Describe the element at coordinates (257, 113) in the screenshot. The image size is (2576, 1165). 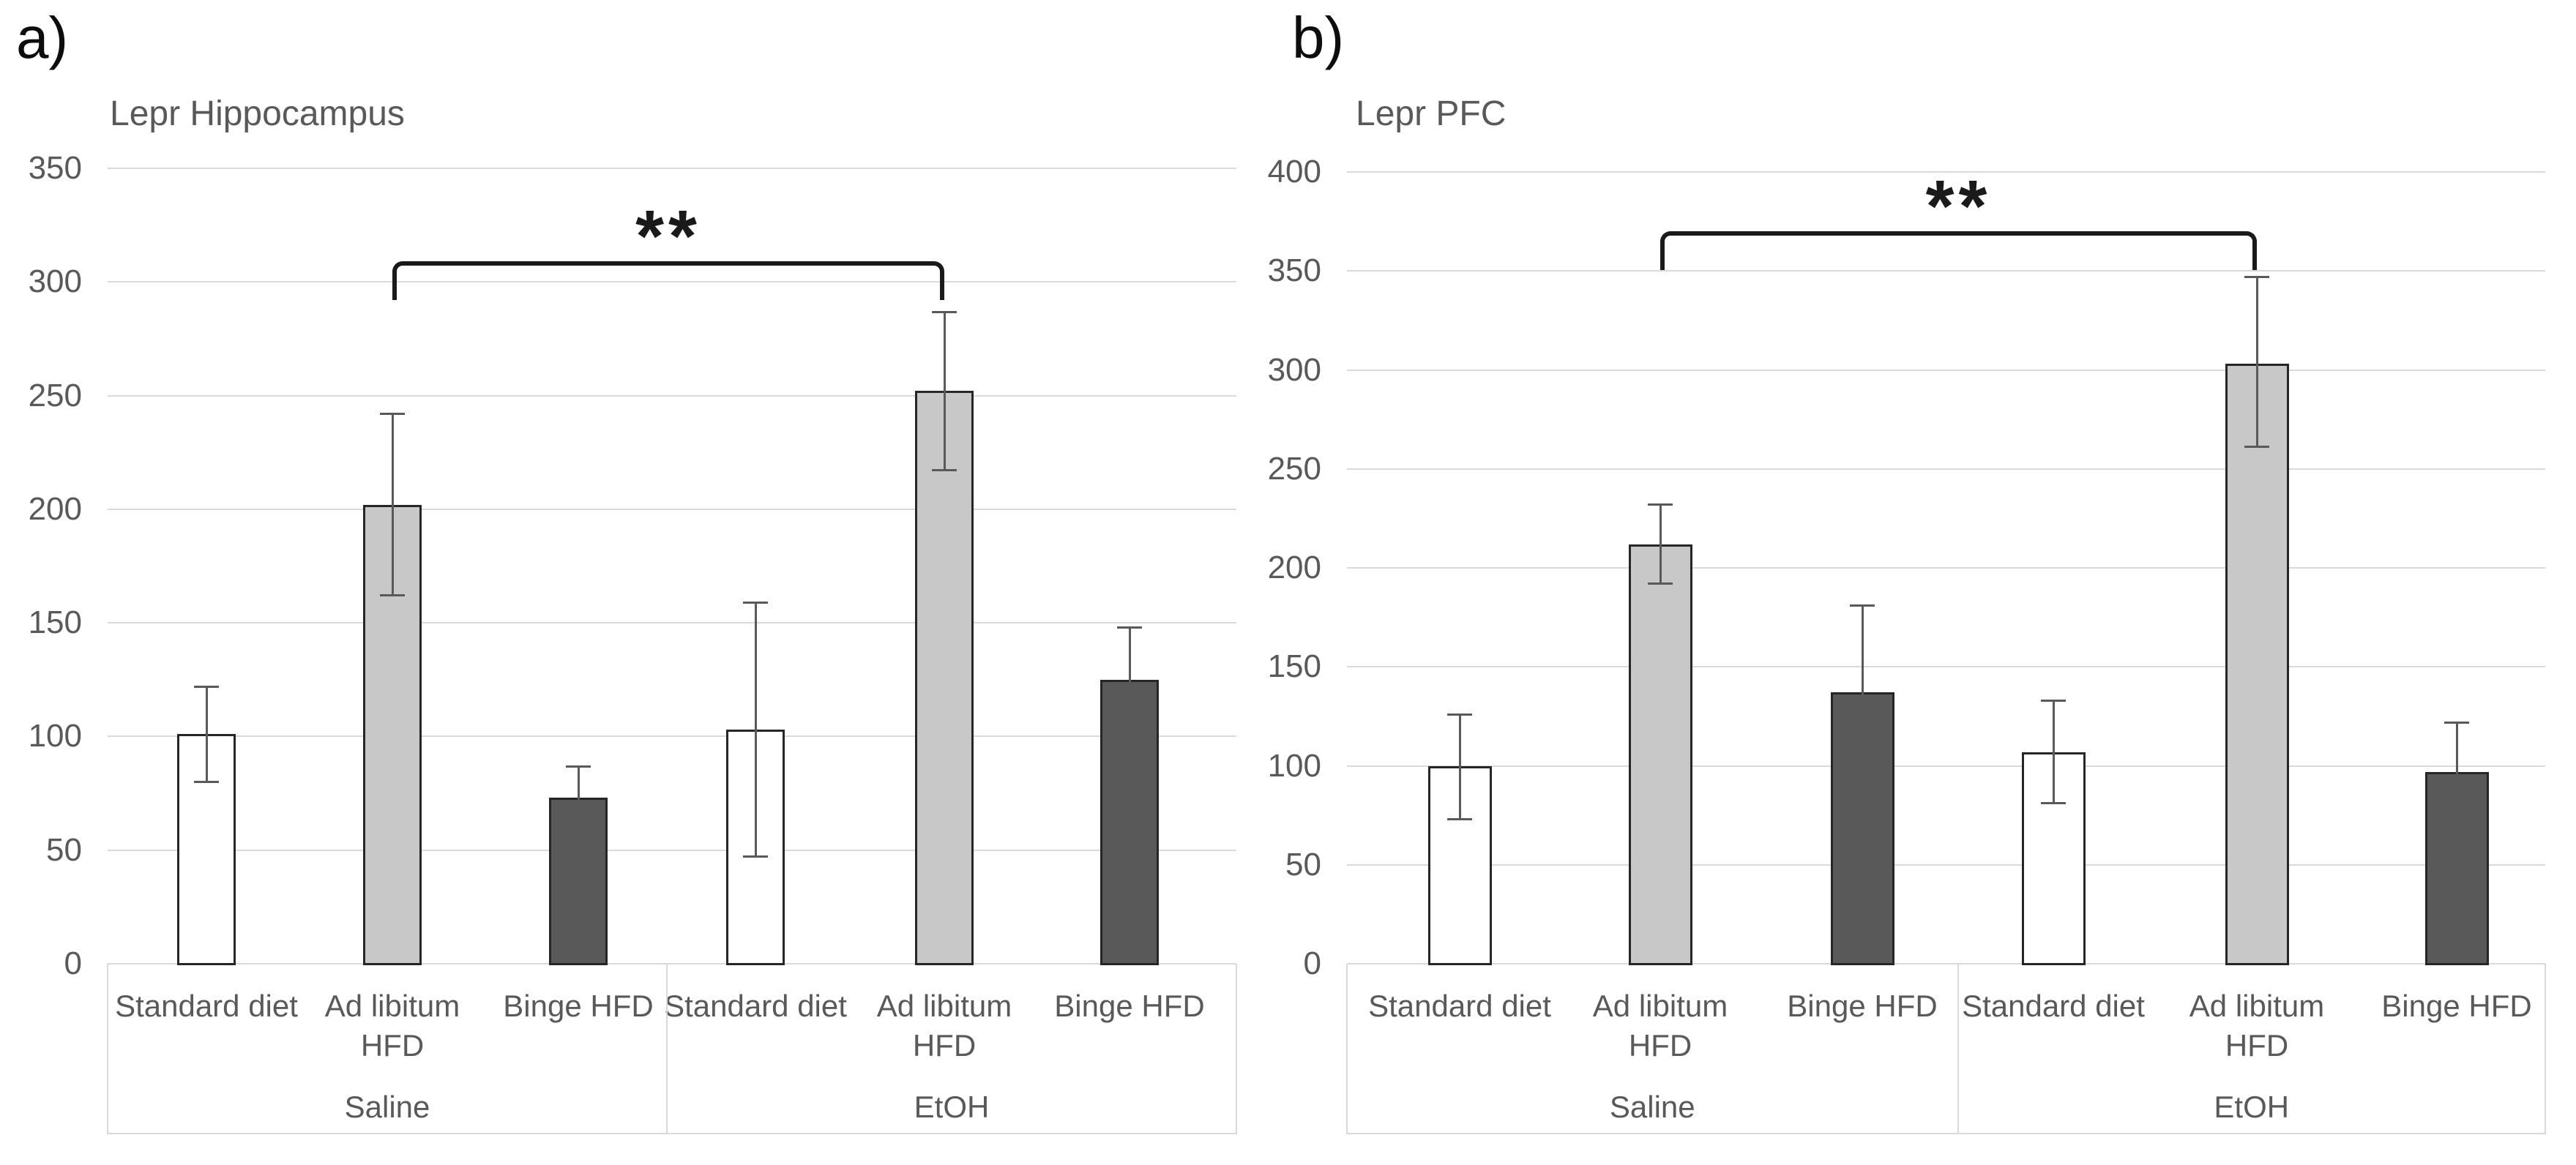
I see `chart-title-a: Lepr Hippocampus` at that location.